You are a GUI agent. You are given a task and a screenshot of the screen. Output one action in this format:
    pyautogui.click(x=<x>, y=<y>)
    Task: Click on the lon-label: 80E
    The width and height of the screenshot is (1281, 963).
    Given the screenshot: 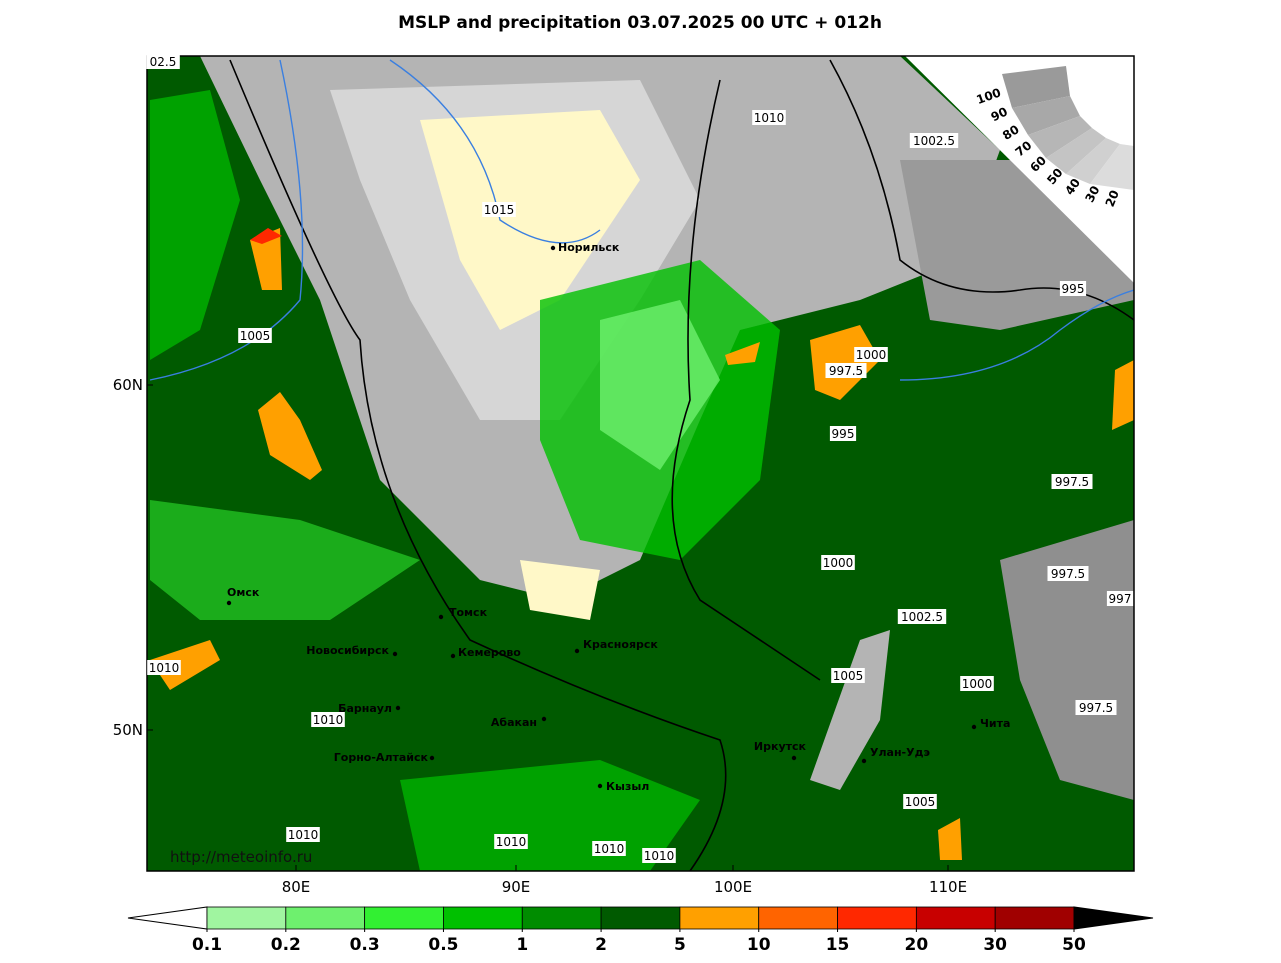 What is the action you would take?
    pyautogui.click(x=296, y=887)
    